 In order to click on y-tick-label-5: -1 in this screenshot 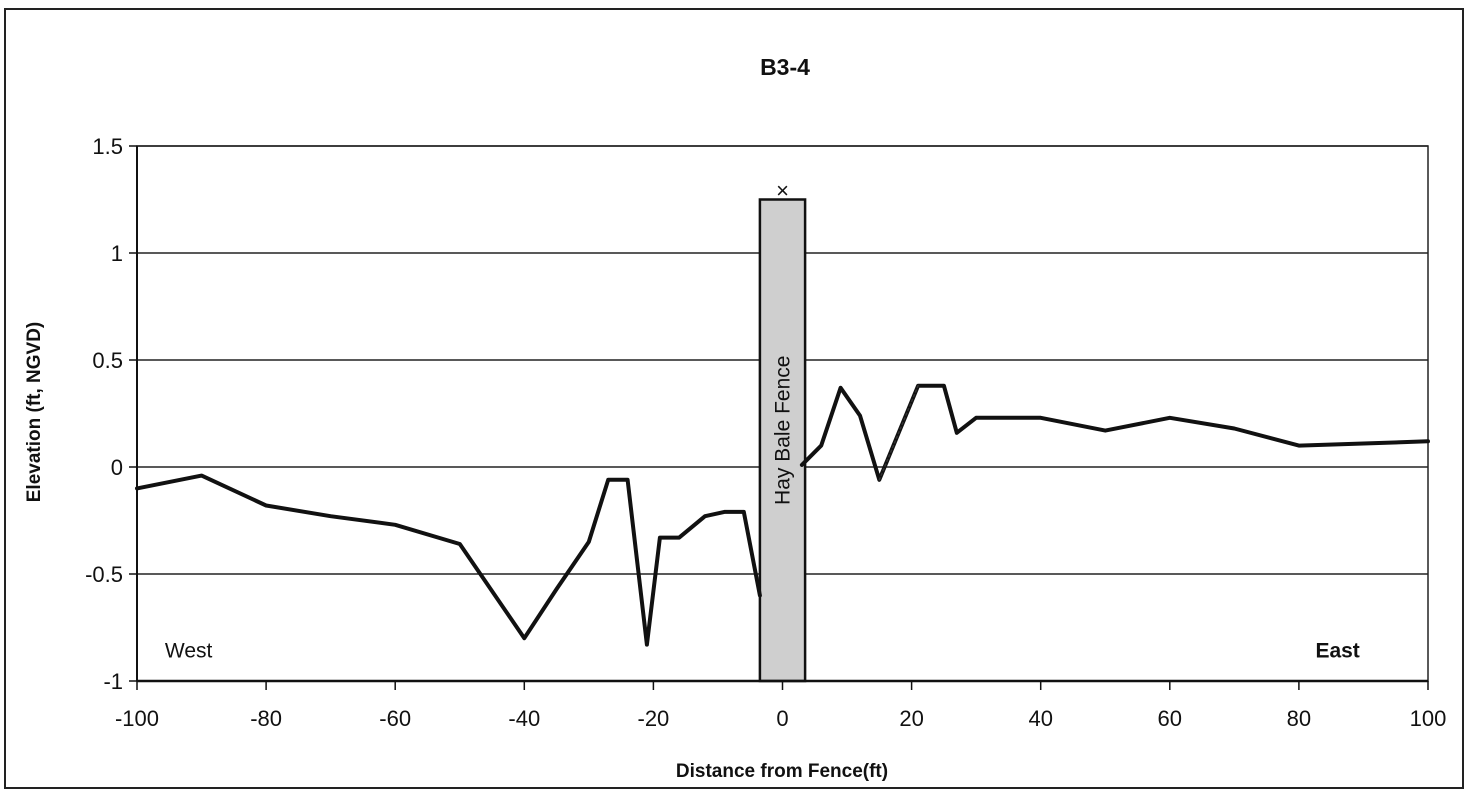, I will do `click(113, 681)`.